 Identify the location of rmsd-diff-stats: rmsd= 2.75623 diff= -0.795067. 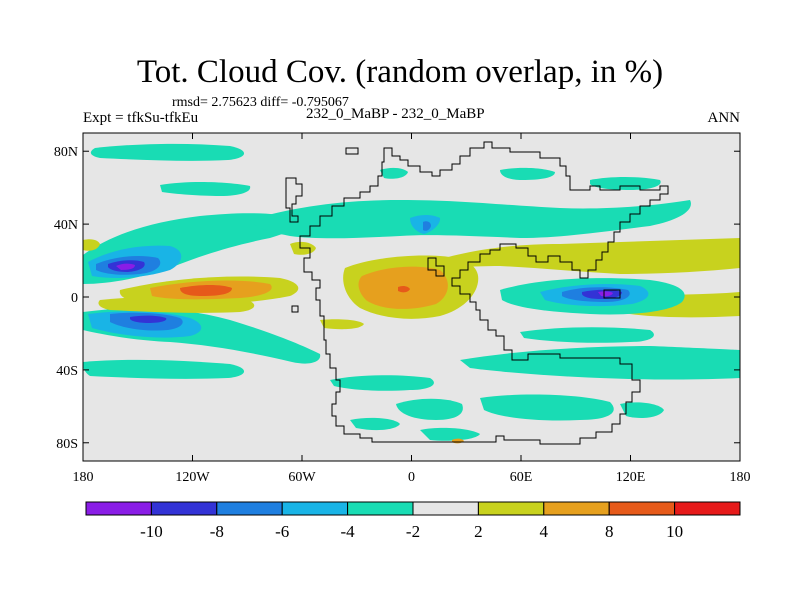
(260, 102).